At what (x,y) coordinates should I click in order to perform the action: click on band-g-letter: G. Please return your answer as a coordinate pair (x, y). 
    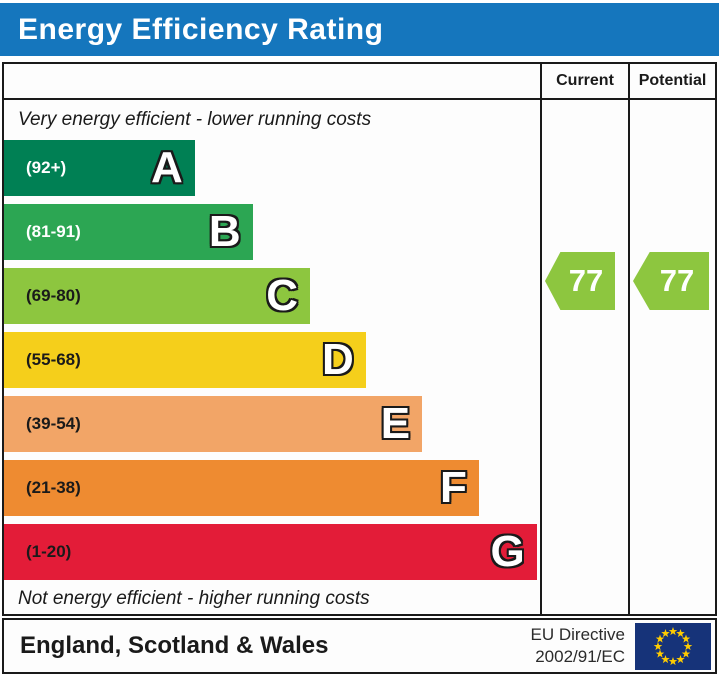
    Looking at the image, I should click on (507, 551).